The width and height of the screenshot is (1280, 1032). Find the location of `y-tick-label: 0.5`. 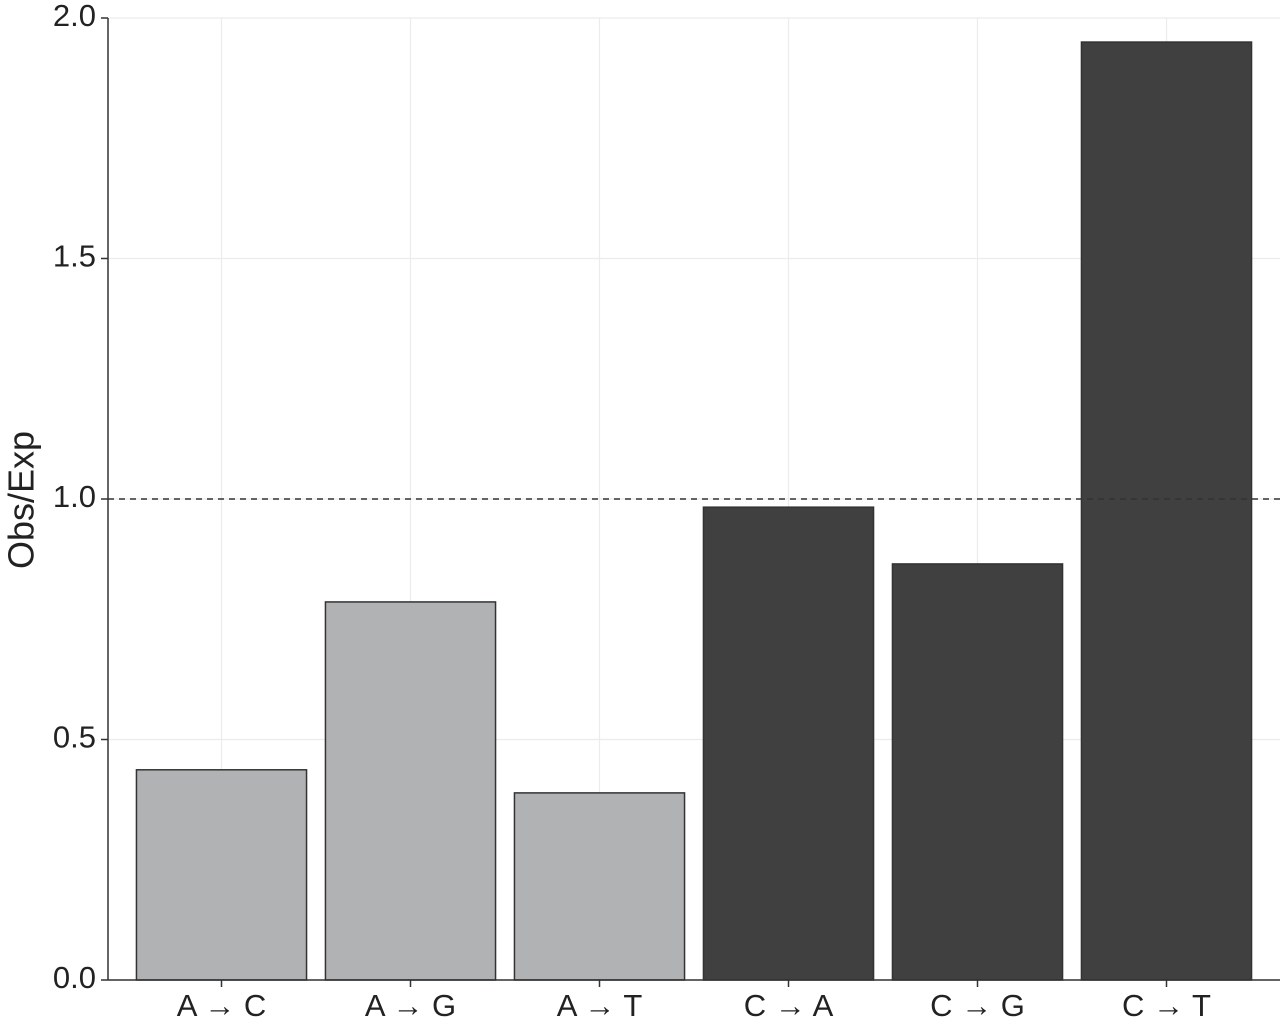

y-tick-label: 0.5 is located at coordinates (74, 737).